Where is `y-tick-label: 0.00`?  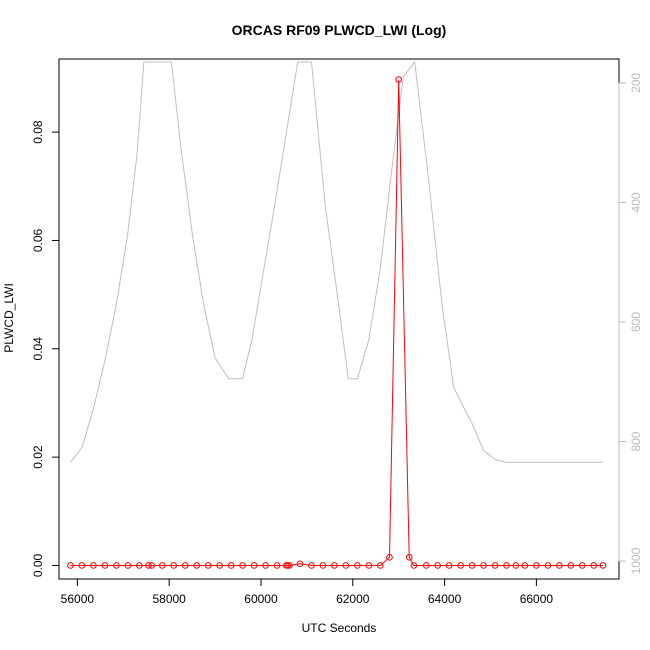
y-tick-label: 0.00 is located at coordinates (38, 565).